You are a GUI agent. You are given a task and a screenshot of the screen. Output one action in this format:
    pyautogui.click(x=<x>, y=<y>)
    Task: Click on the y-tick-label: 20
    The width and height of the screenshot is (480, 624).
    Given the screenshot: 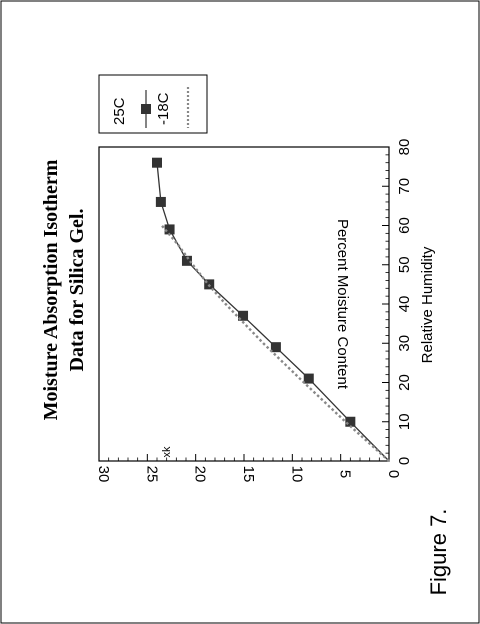 What is the action you would take?
    pyautogui.click(x=200, y=474)
    